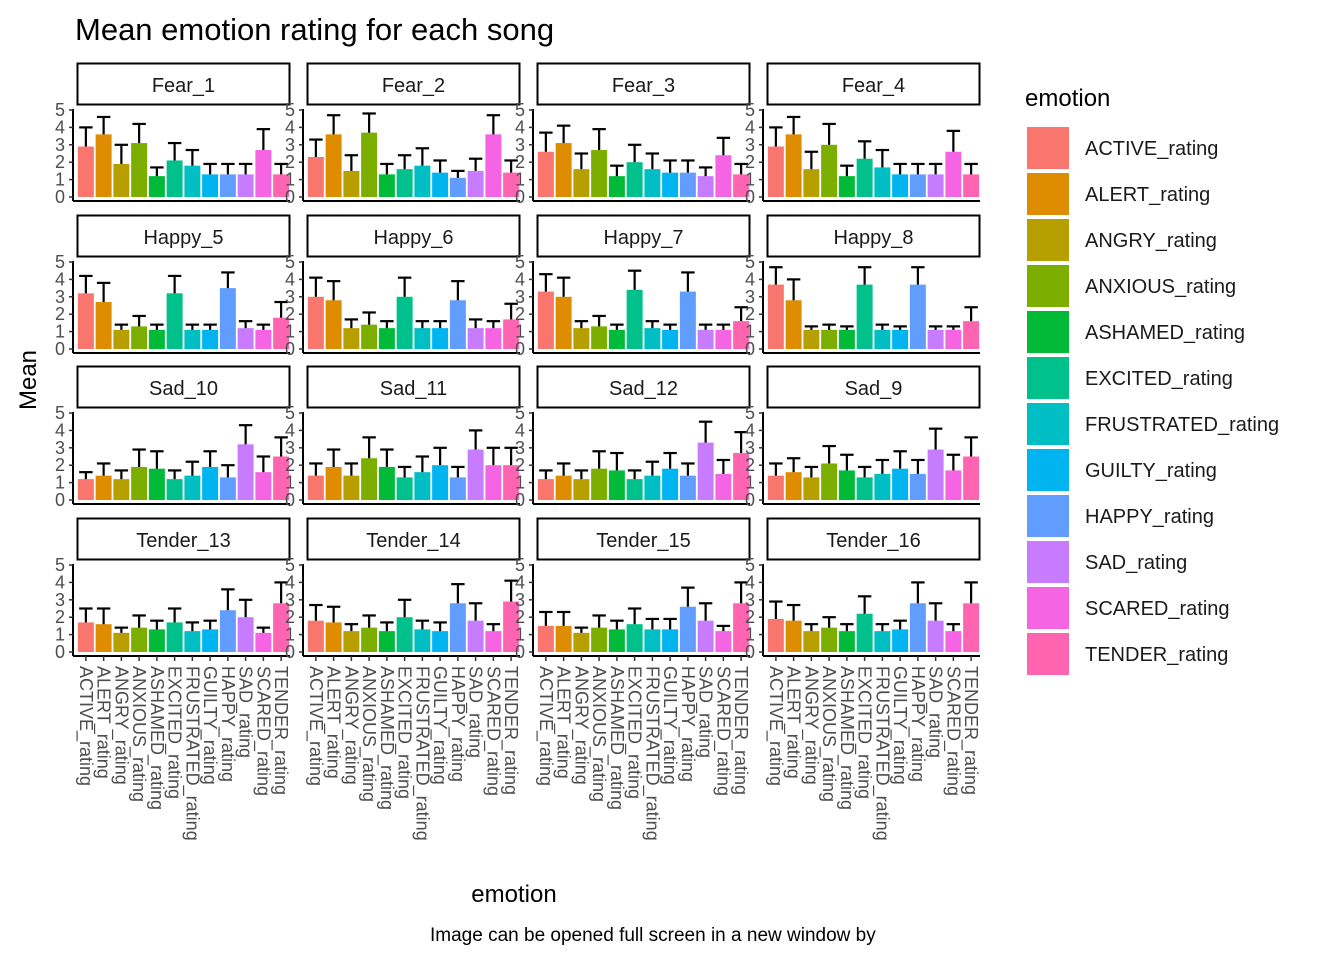 The height and width of the screenshot is (960, 1344). Describe the element at coordinates (138, 734) in the screenshot. I see `x-tick-label: ANXIOUS_rating` at that location.